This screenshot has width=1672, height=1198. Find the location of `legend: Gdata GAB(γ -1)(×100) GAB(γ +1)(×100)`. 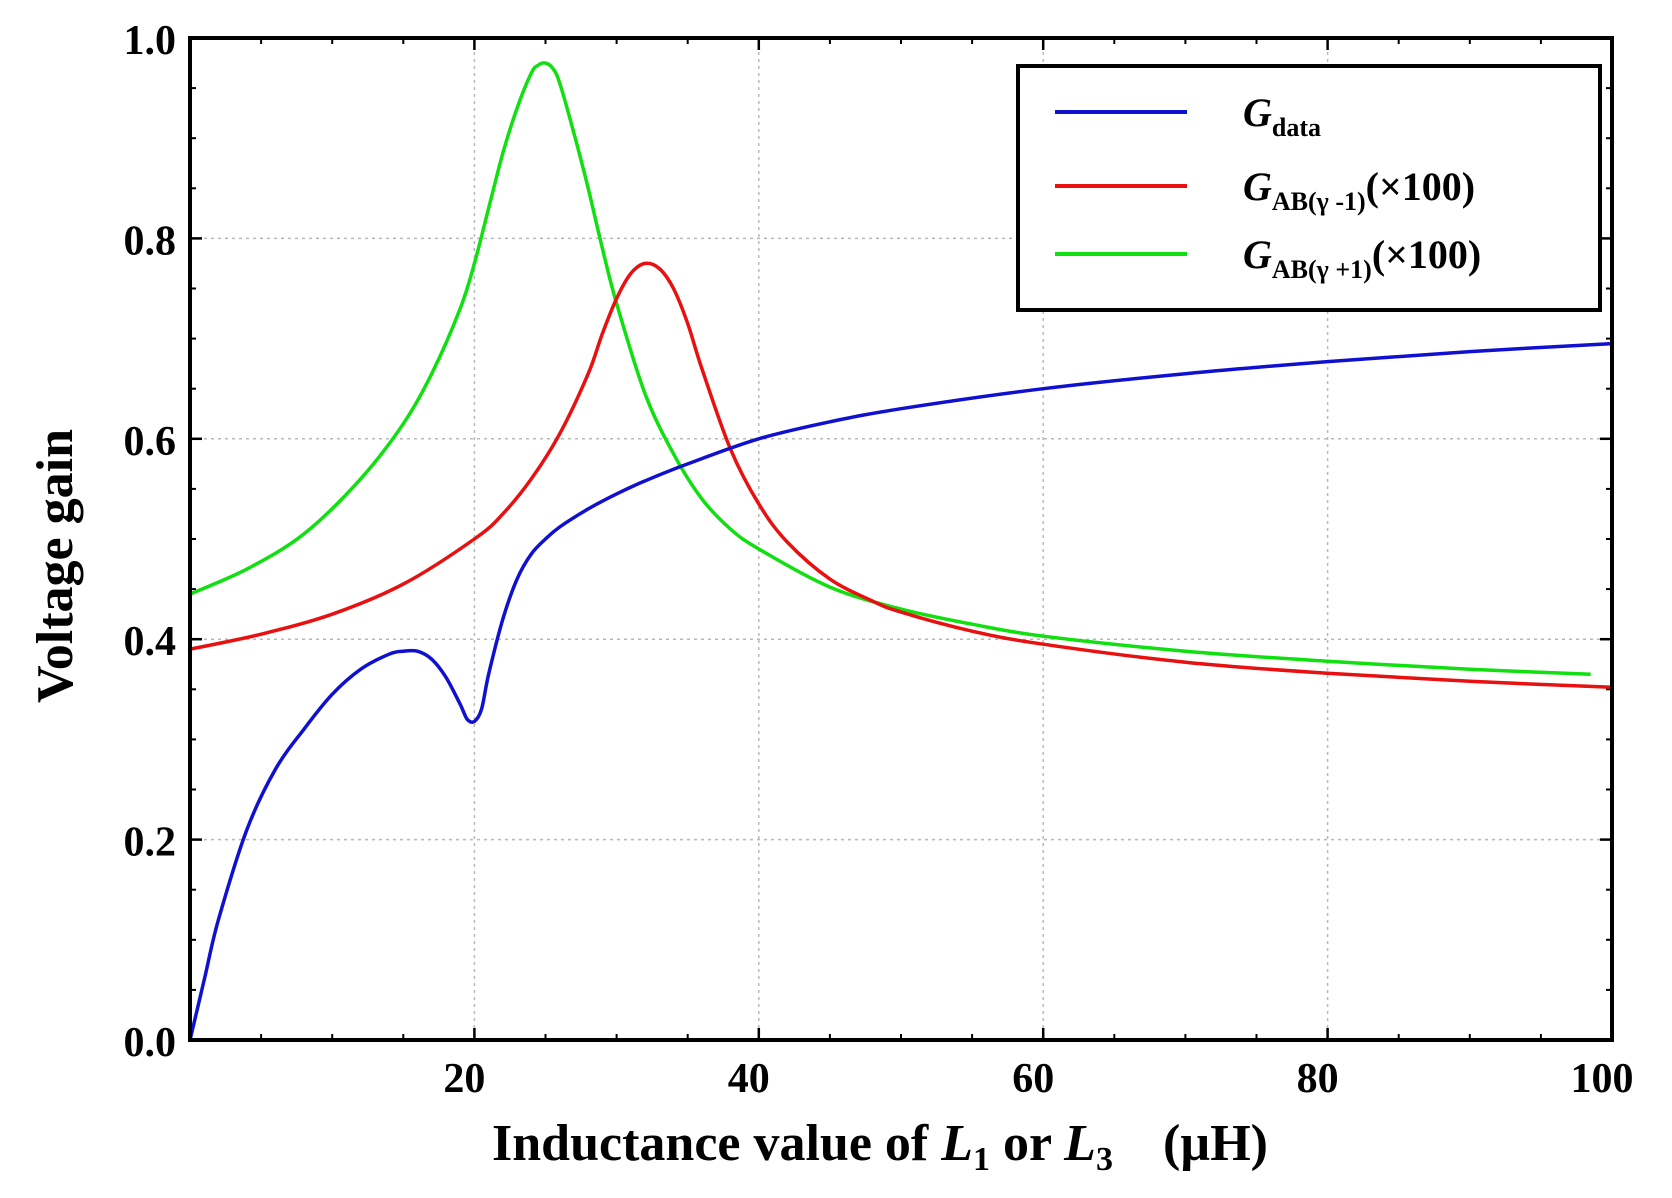

legend: Gdata GAB(γ -1)(×100) GAB(γ +1)(×100) is located at coordinates (1309, 188).